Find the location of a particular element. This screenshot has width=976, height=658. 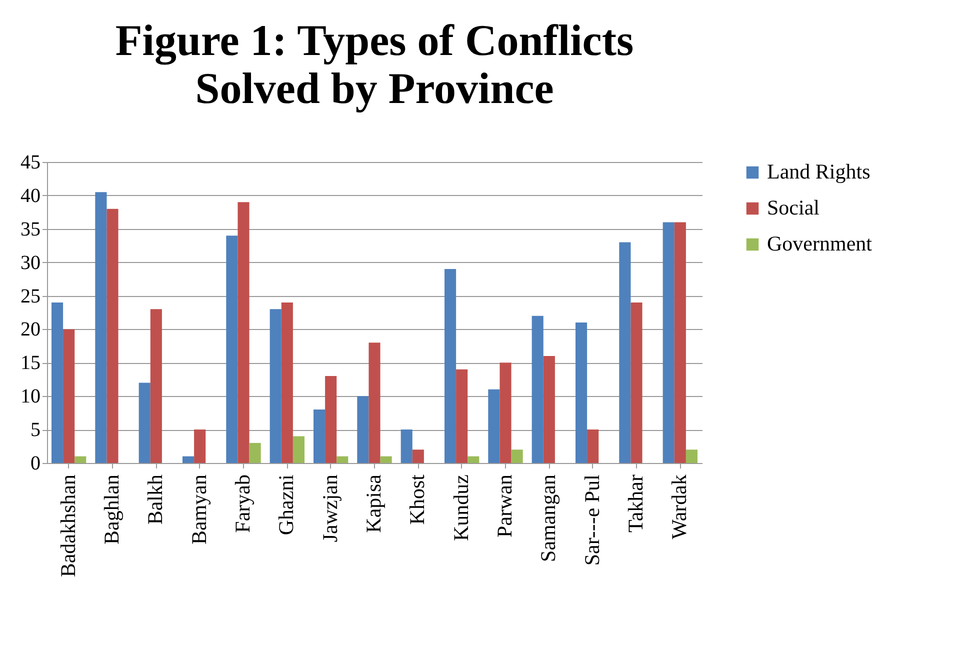

x-tick-label: Khost is located at coordinates (417, 499).